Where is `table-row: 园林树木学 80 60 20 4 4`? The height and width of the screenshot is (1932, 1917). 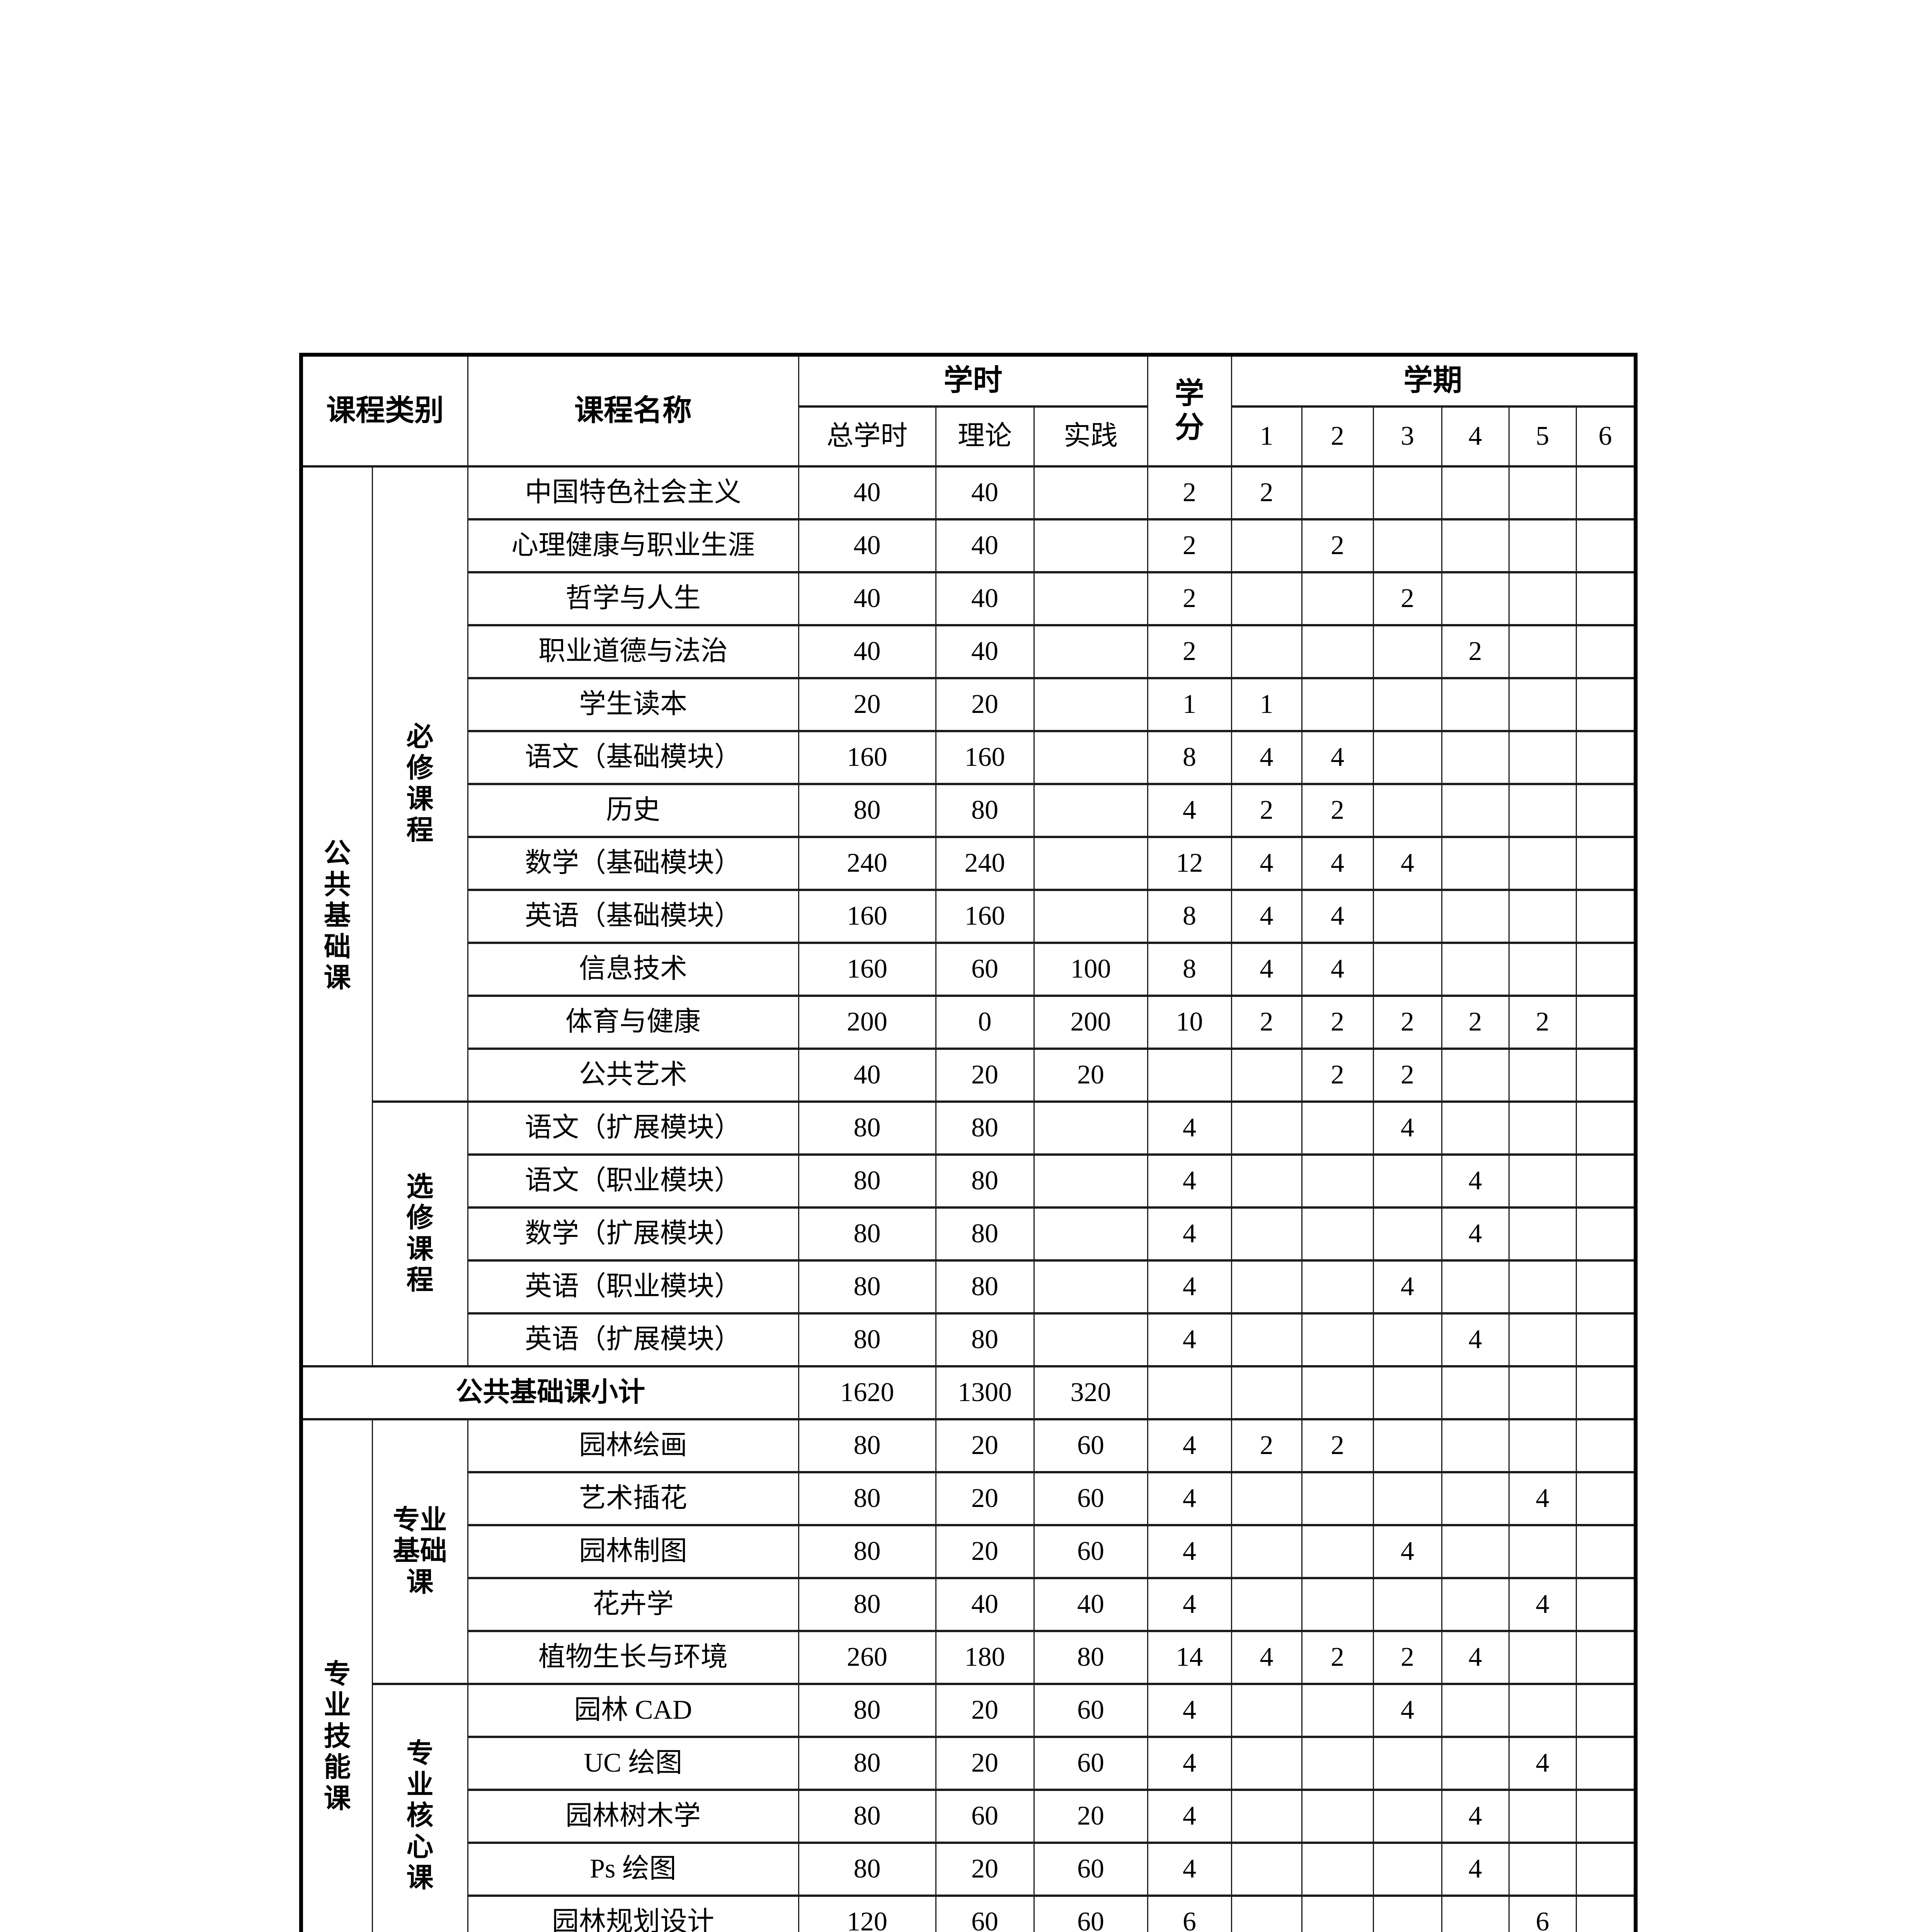
table-row: 园林树木学 80 60 20 4 4 is located at coordinates (969, 1816).